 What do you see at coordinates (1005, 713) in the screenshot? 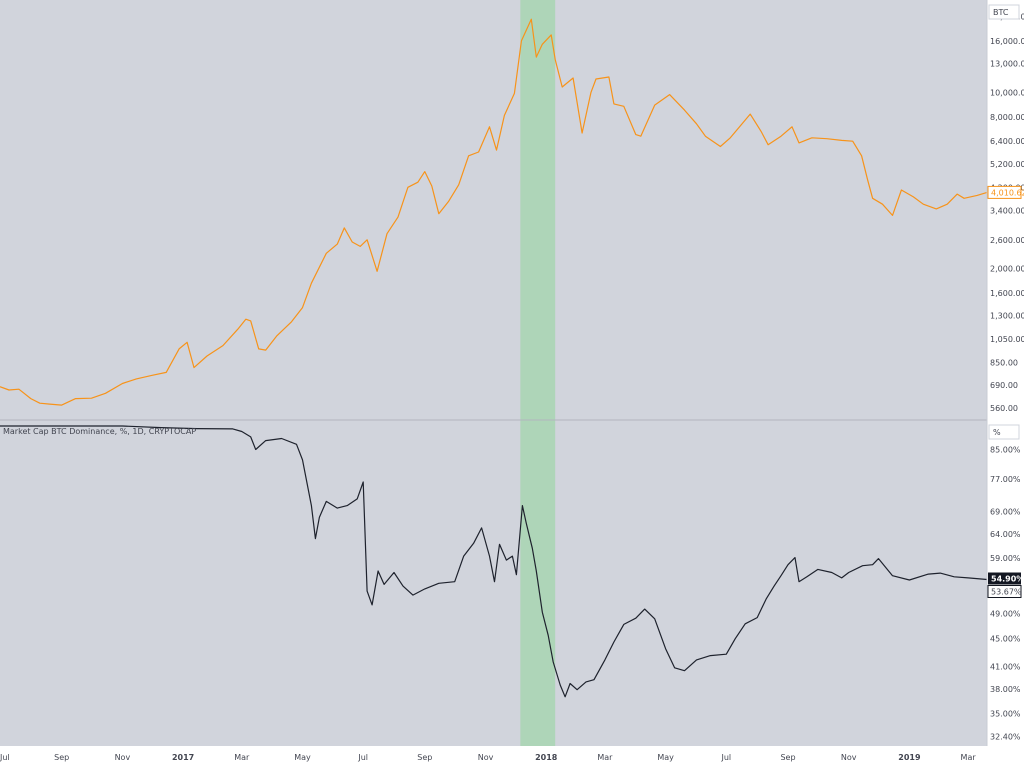
I see `bottom-y-tick-label: 35.00%` at bounding box center [1005, 713].